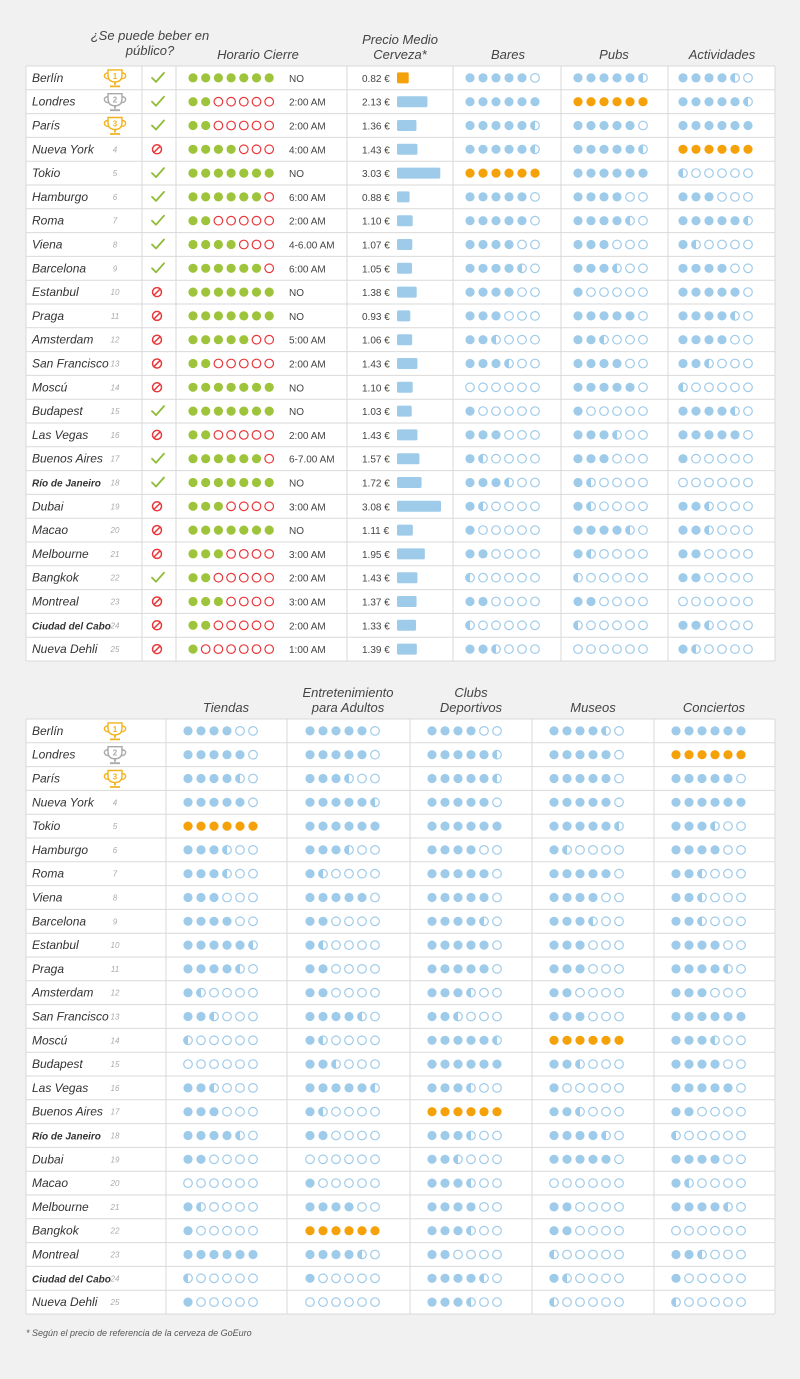 The width and height of the screenshot is (800, 1379). Describe the element at coordinates (157, 625) in the screenshot. I see `prohibited-icon` at that location.